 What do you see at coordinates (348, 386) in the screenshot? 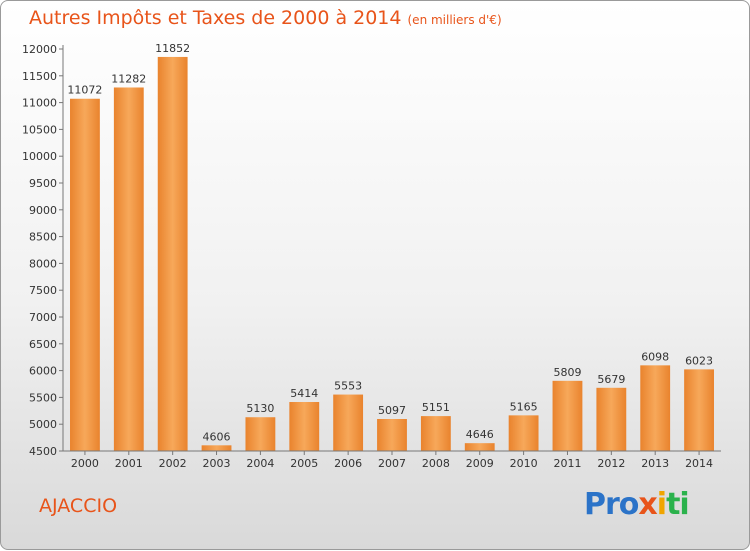
I see `bar-value-label: 5553` at bounding box center [348, 386].